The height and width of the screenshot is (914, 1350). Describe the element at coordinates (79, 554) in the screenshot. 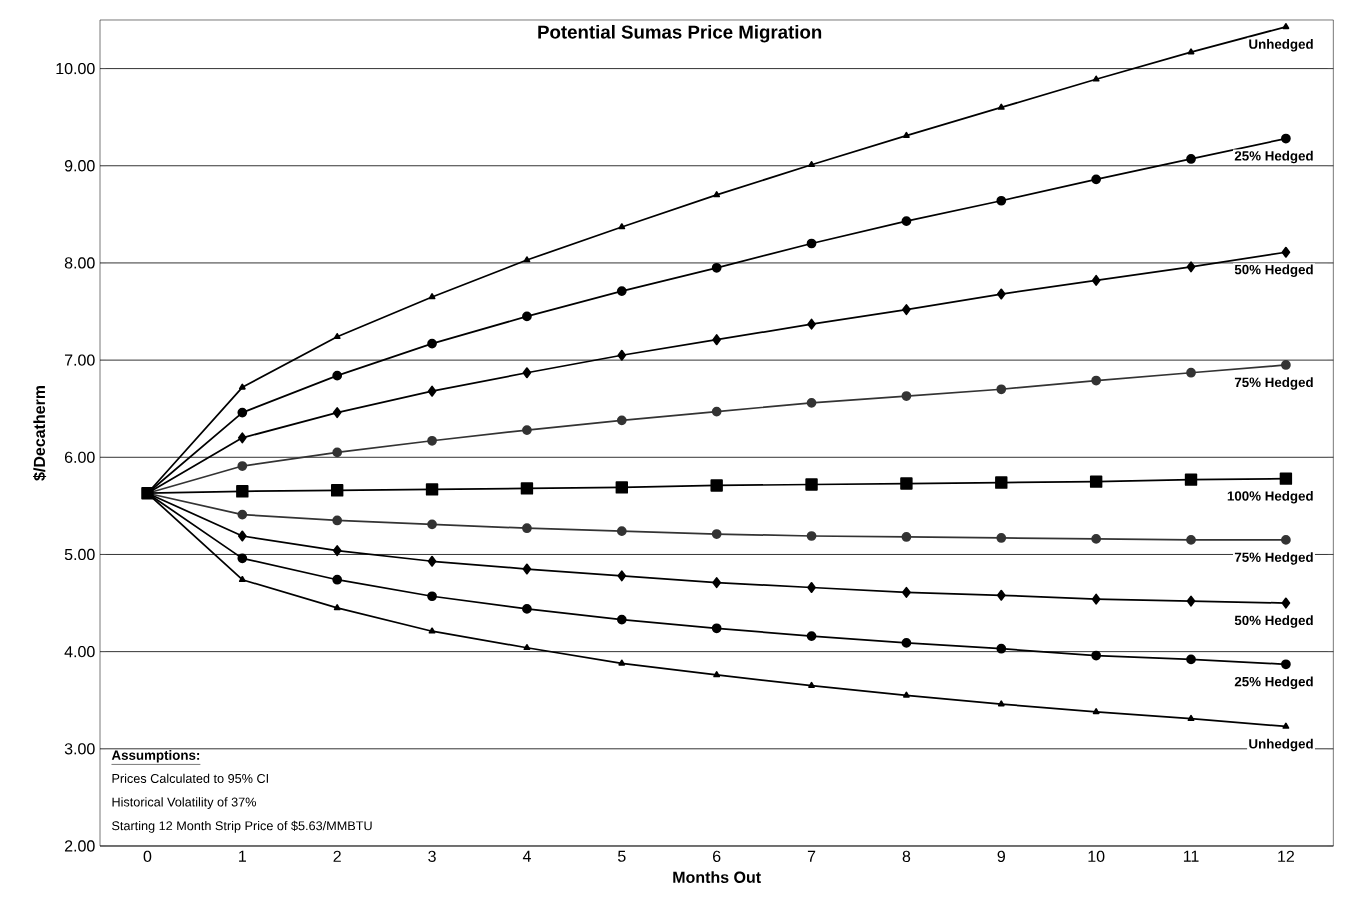

I see `y-tick-label: 5.00` at that location.